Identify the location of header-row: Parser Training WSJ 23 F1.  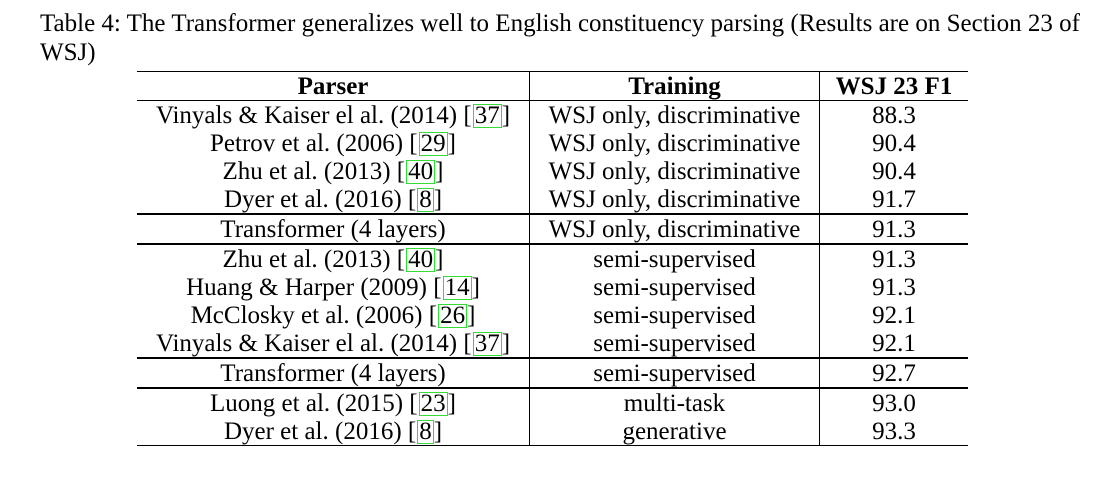
(552, 86).